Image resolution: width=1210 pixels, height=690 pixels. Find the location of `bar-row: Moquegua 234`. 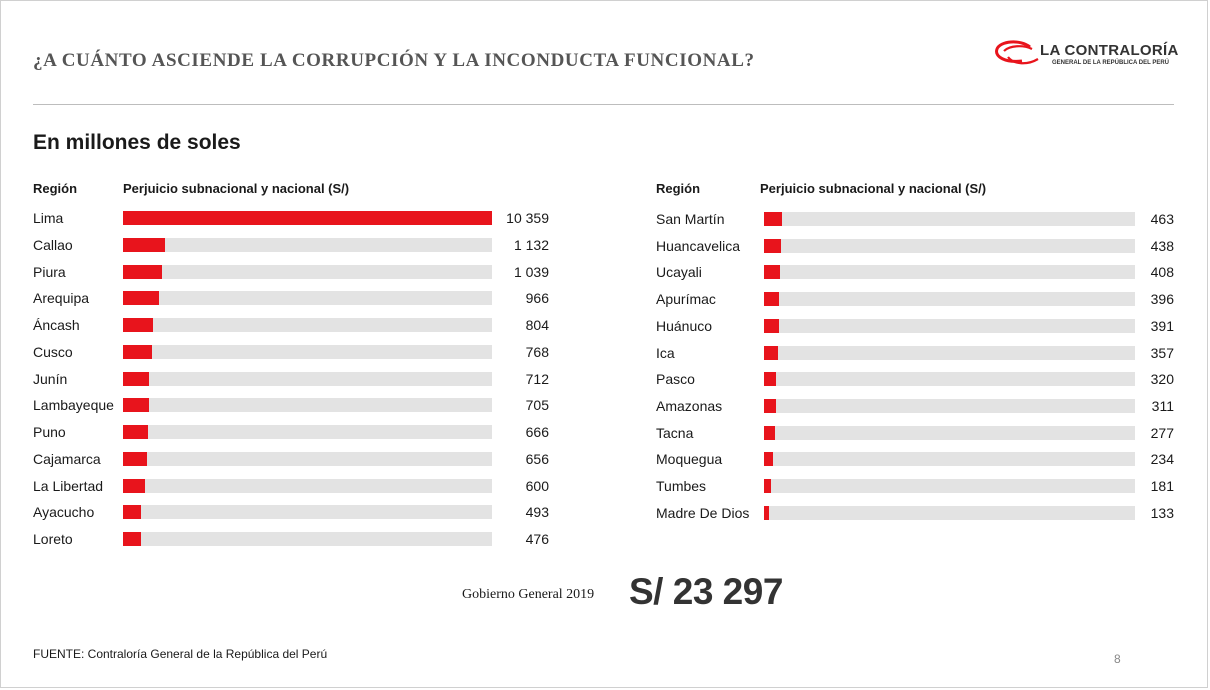

bar-row: Moquegua 234 is located at coordinates (915, 459).